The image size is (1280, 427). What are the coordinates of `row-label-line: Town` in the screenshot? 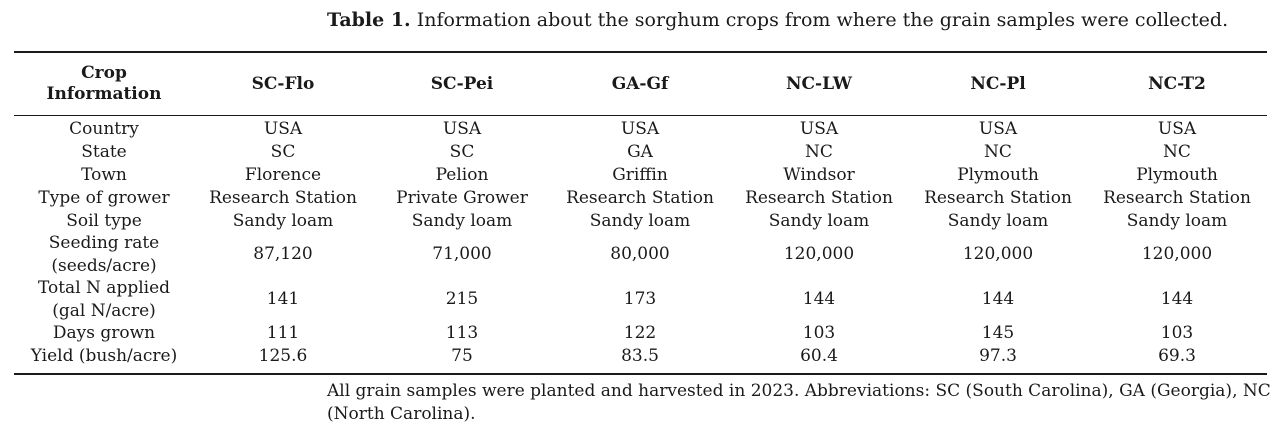 It's located at (104, 175).